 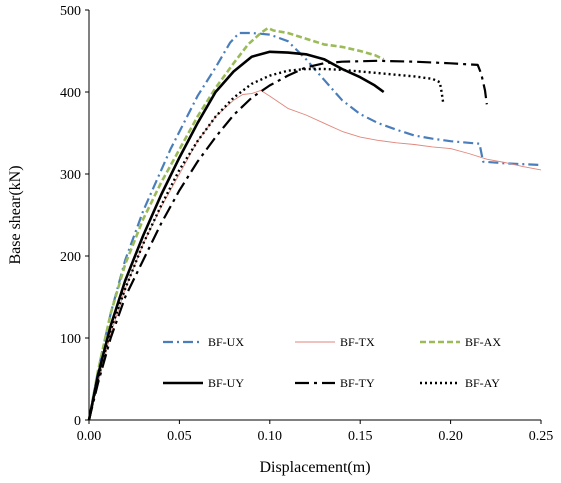 I want to click on y-axis-title: Base shear(kN), so click(x=15, y=214).